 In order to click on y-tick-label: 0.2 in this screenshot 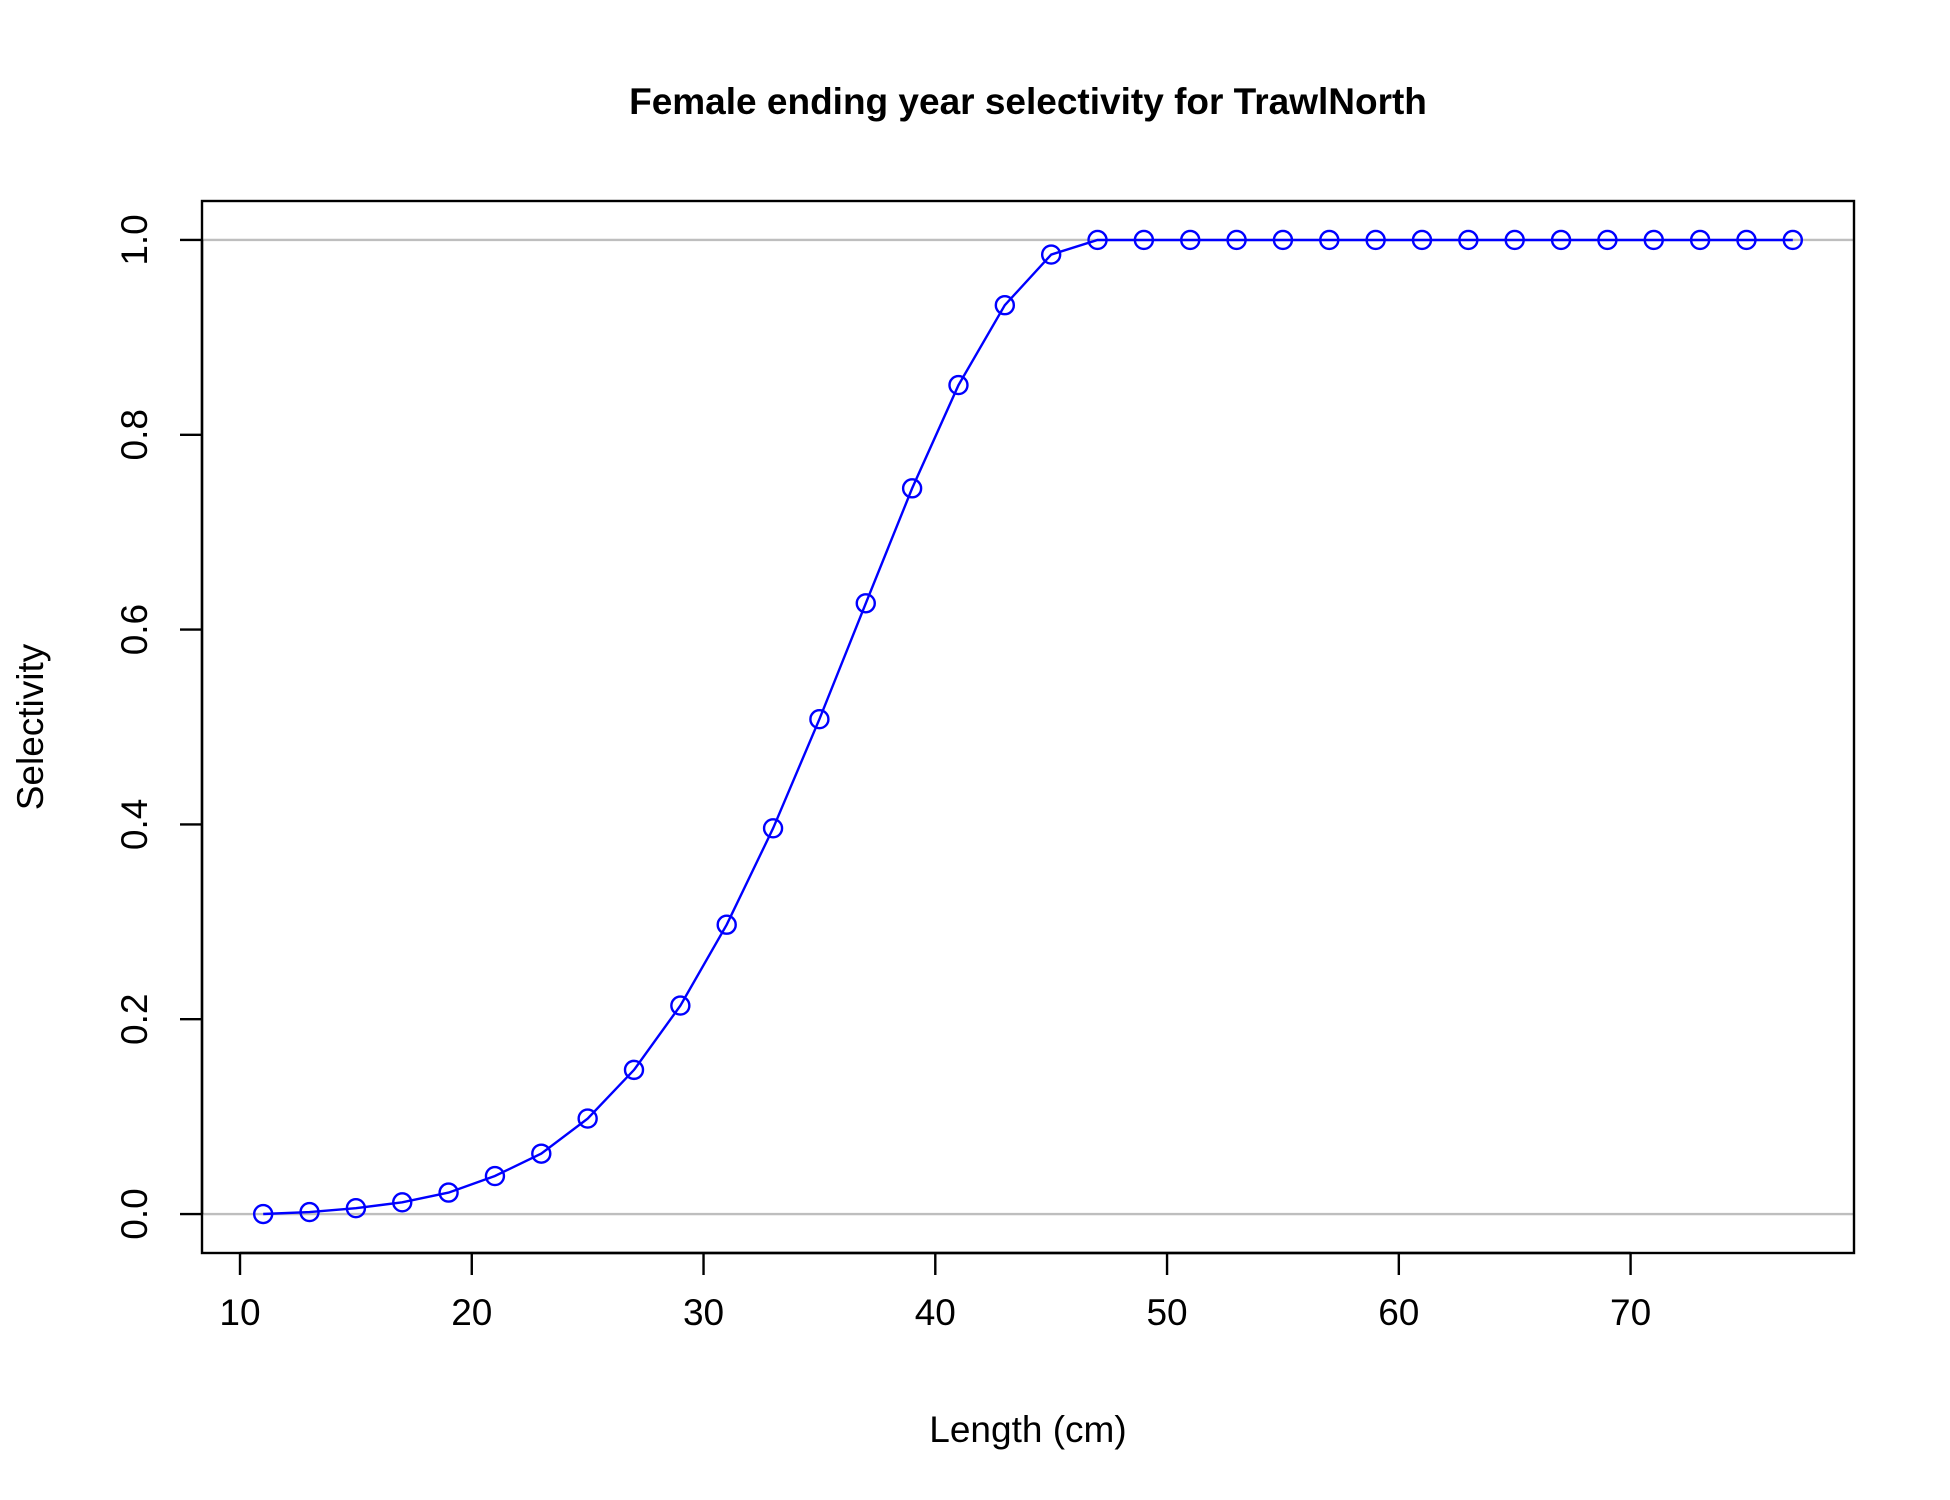, I will do `click(134, 1019)`.